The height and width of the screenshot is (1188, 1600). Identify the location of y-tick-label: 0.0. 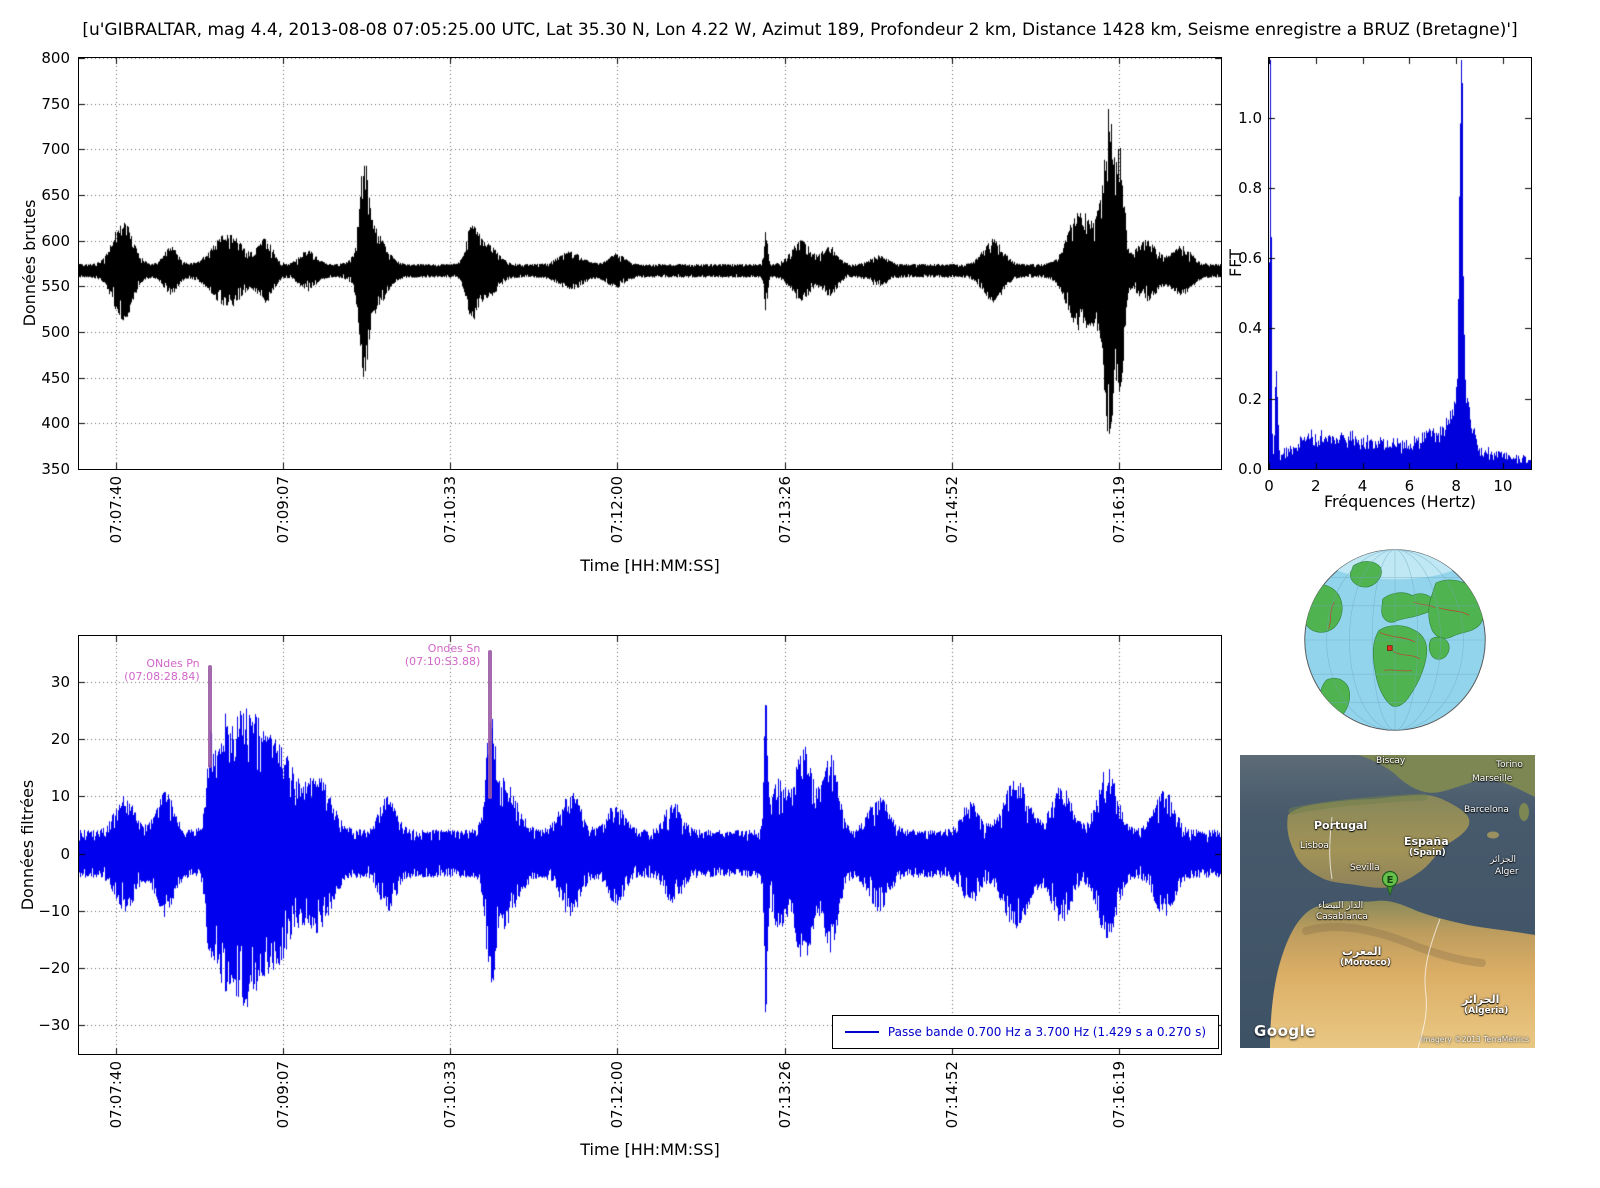
(1250, 469).